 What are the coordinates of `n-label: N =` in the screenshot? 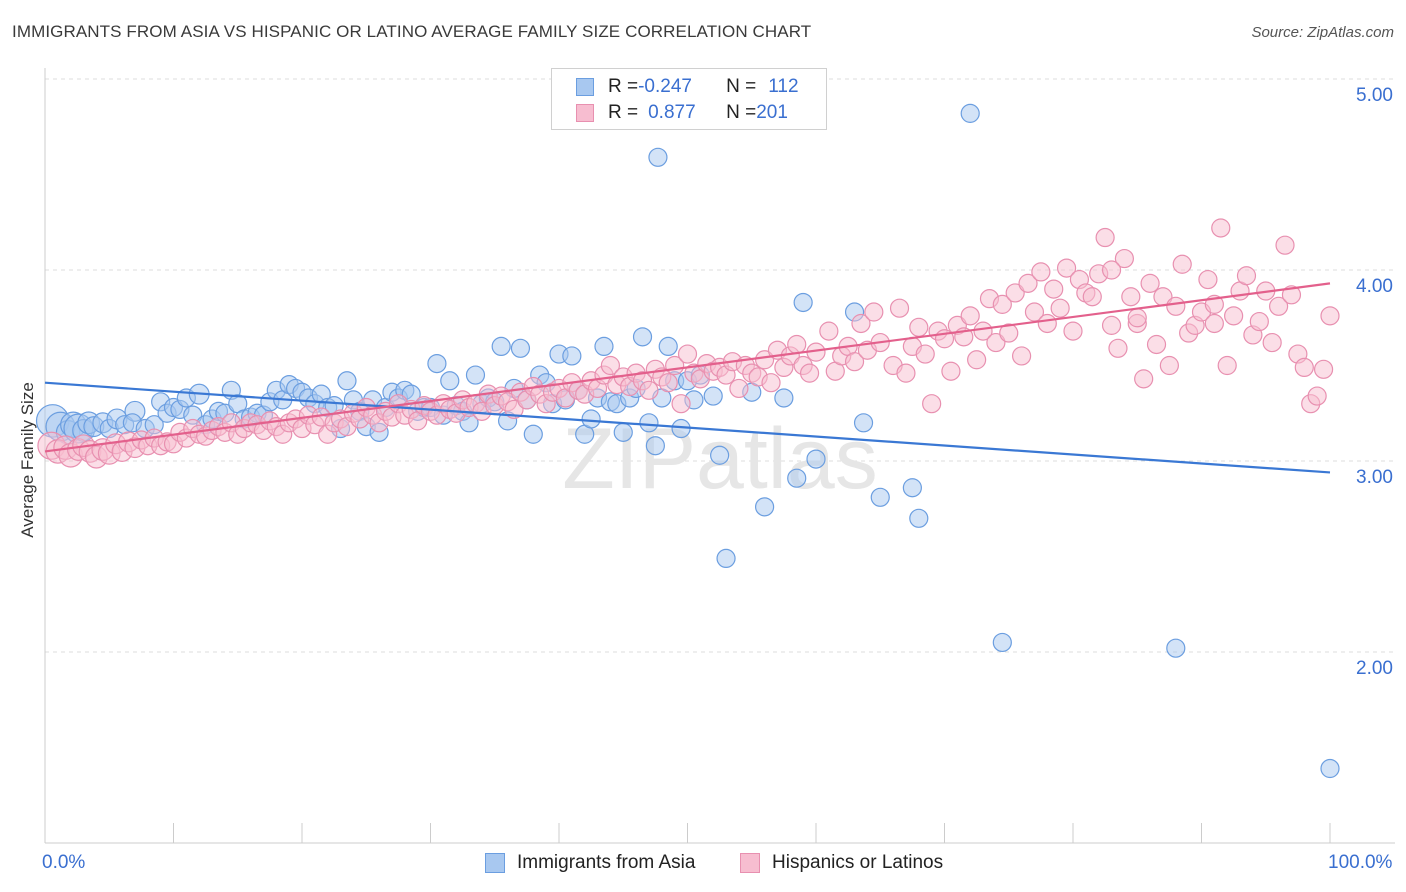 It's located at (741, 86).